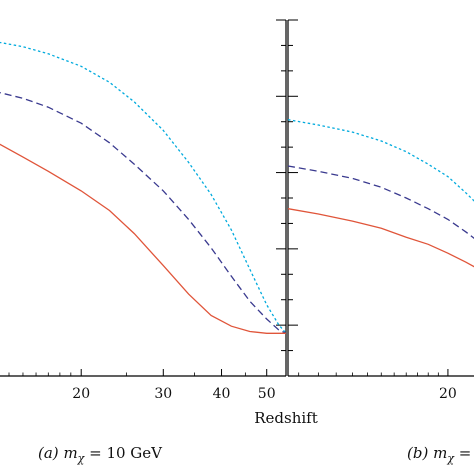  I want to click on panel-a-x-tick-label: 50, so click(267, 394).